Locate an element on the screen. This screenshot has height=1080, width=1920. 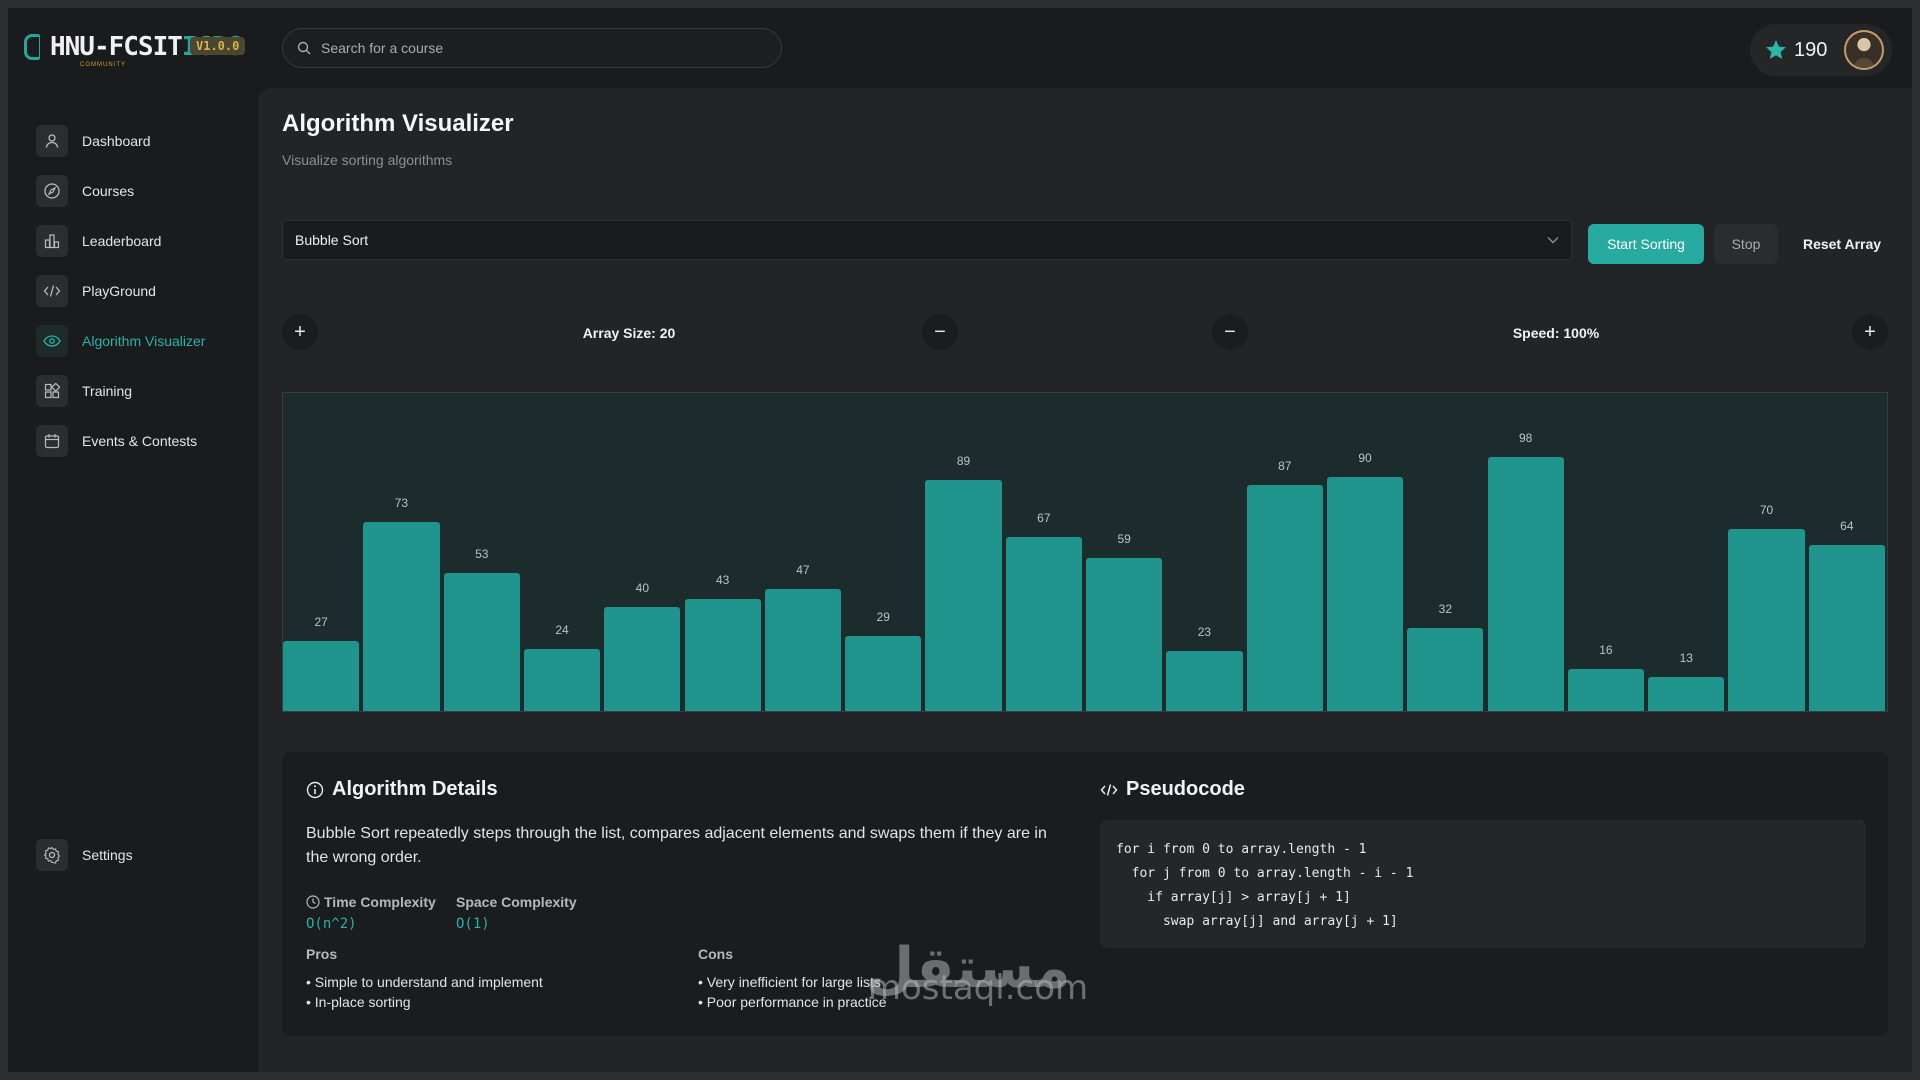
plus-icon: + is located at coordinates (300, 331).